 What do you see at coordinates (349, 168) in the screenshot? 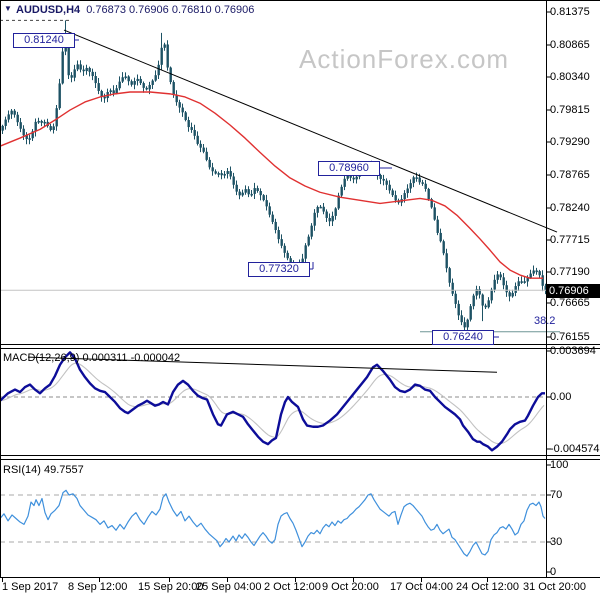
I see `price-level-label: 0.78960` at bounding box center [349, 168].